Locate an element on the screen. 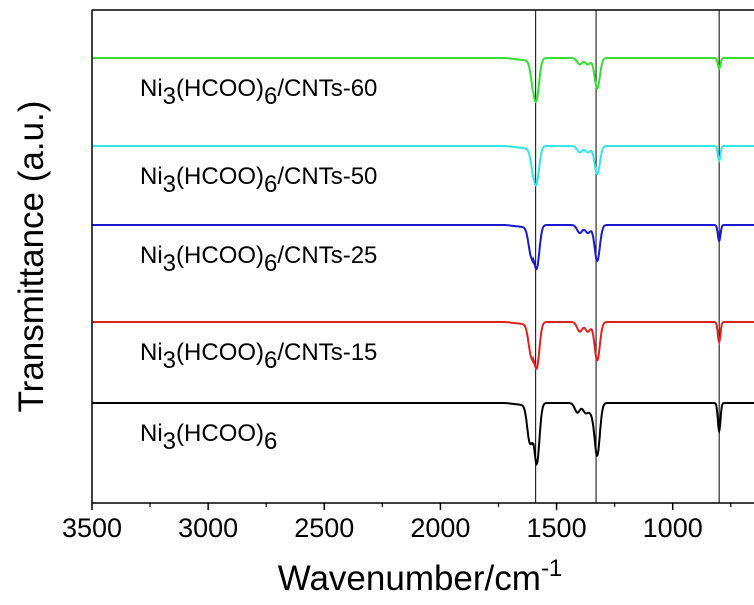 The image size is (754, 605). y-axis-title: Transmittance (a.u.) is located at coordinates (31, 257).